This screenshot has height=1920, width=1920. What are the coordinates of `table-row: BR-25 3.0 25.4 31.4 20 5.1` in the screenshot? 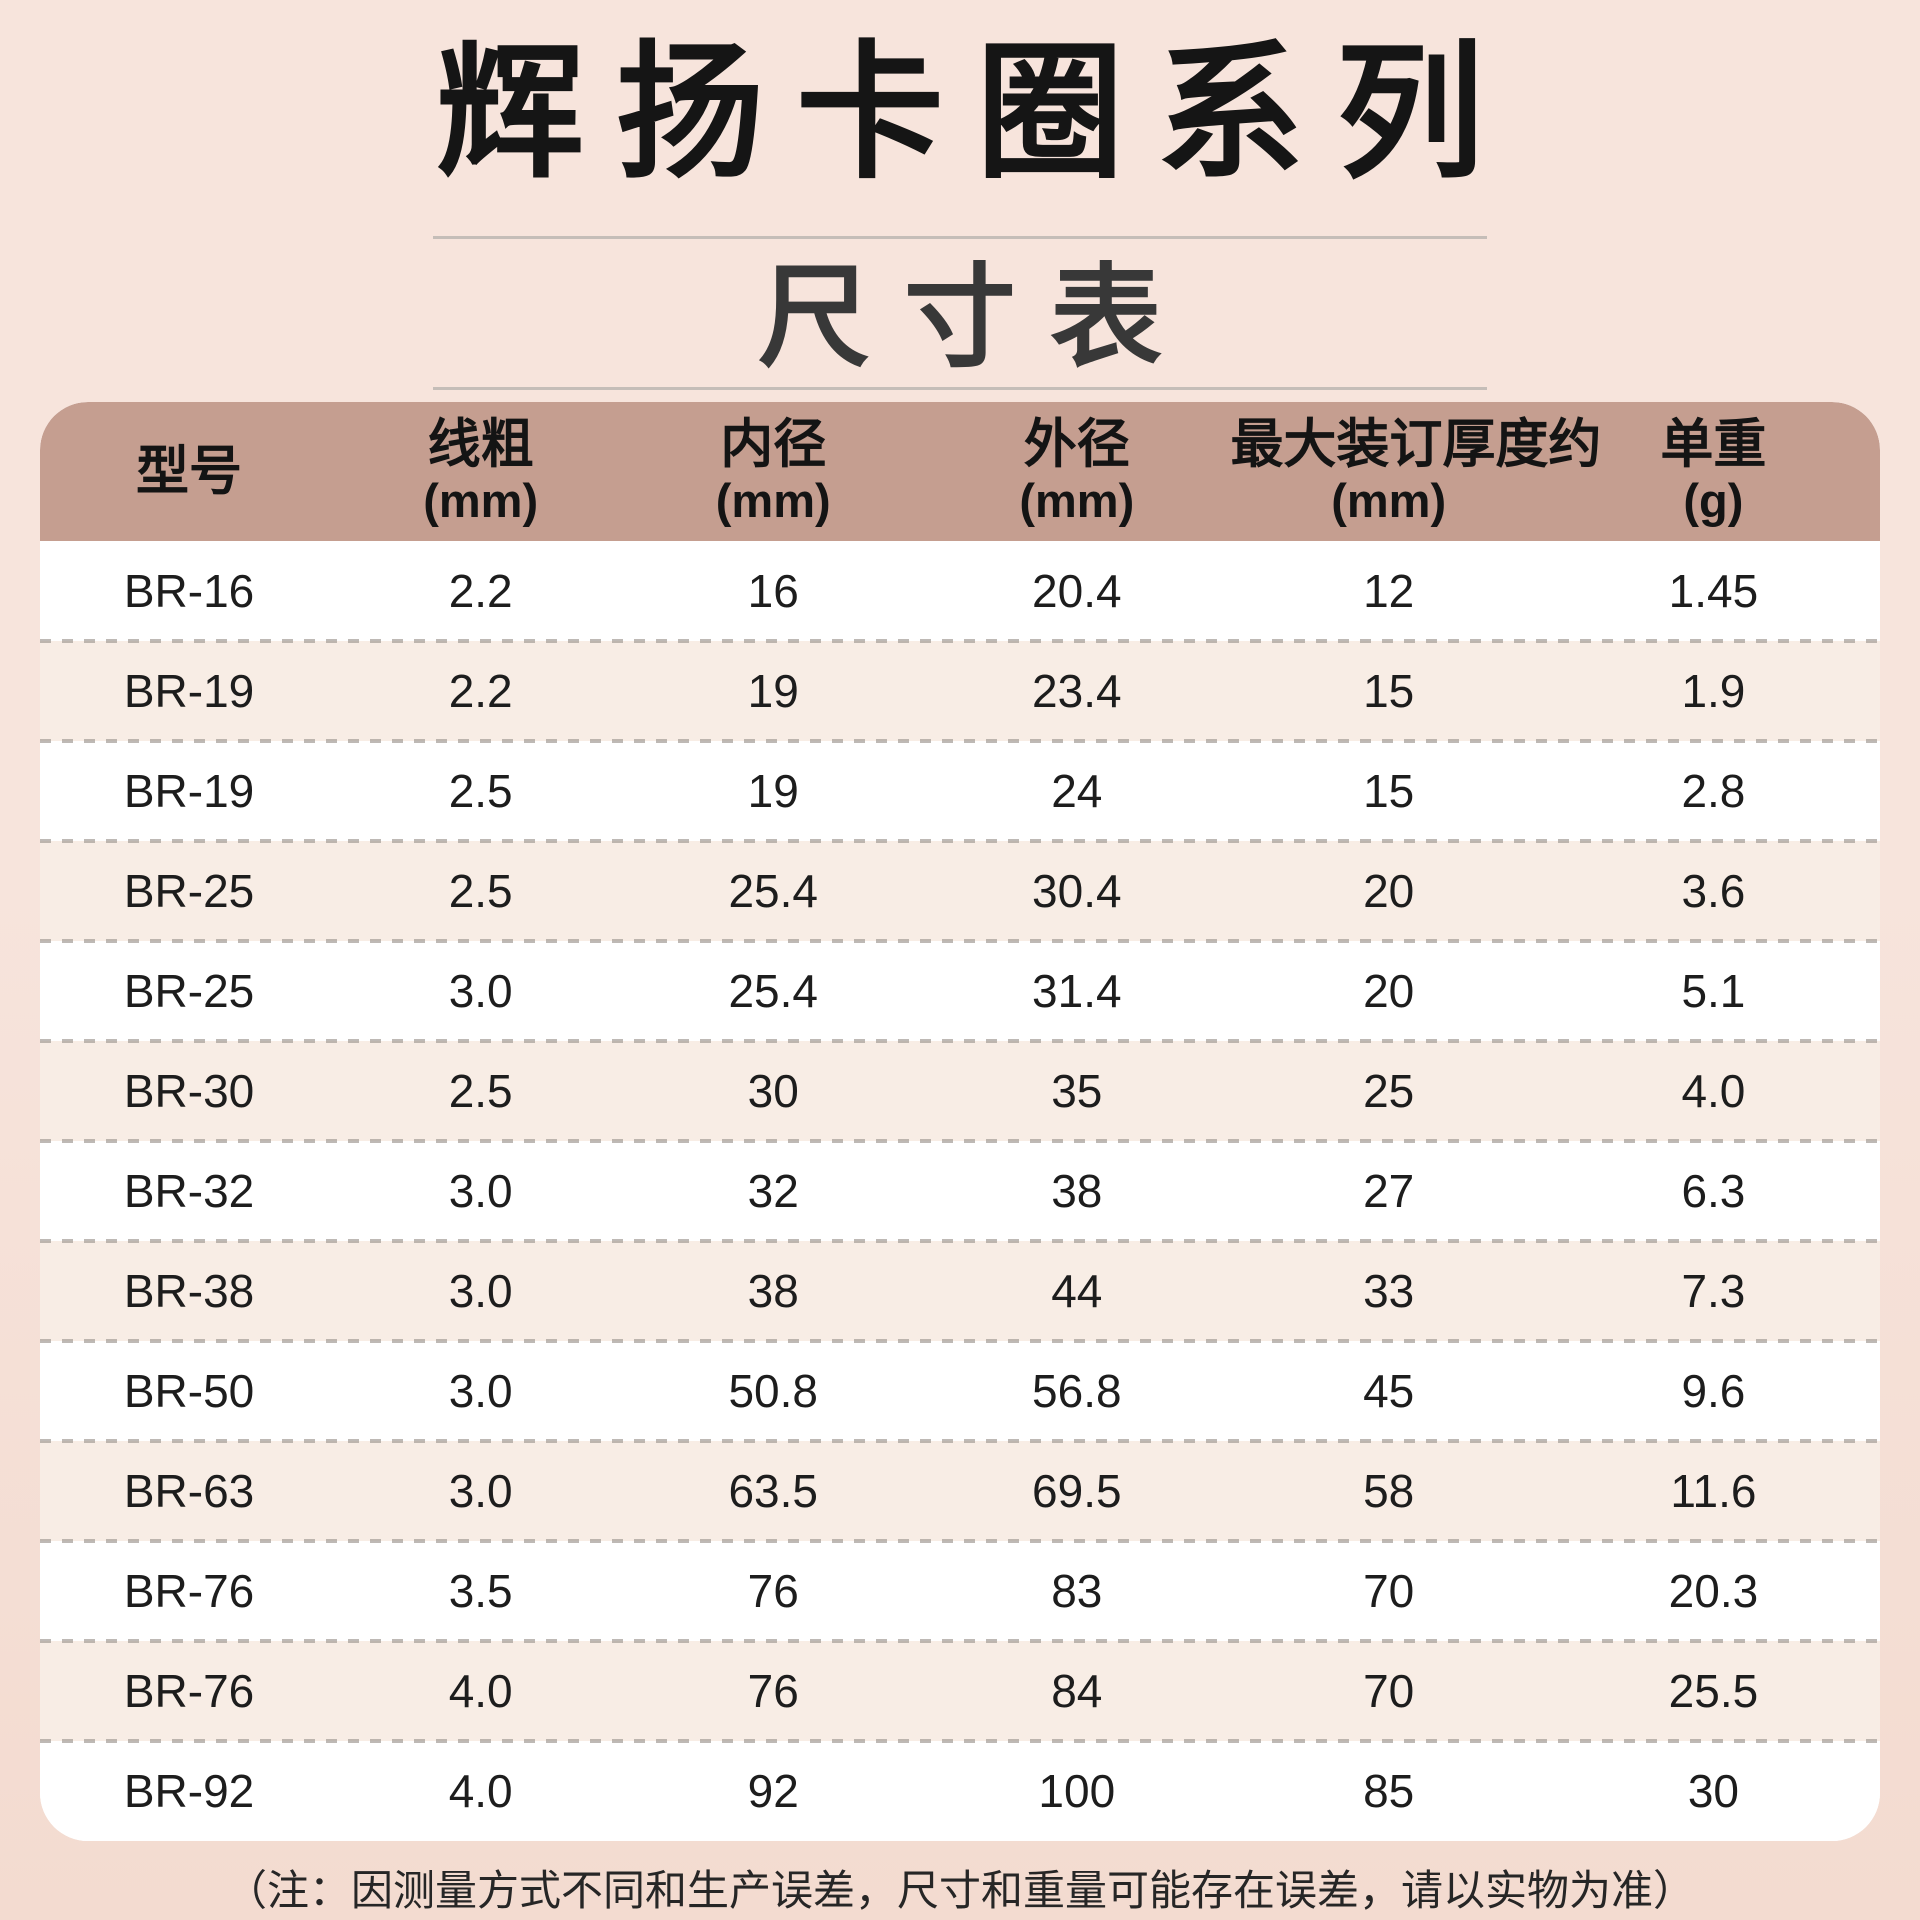 It's located at (960, 990).